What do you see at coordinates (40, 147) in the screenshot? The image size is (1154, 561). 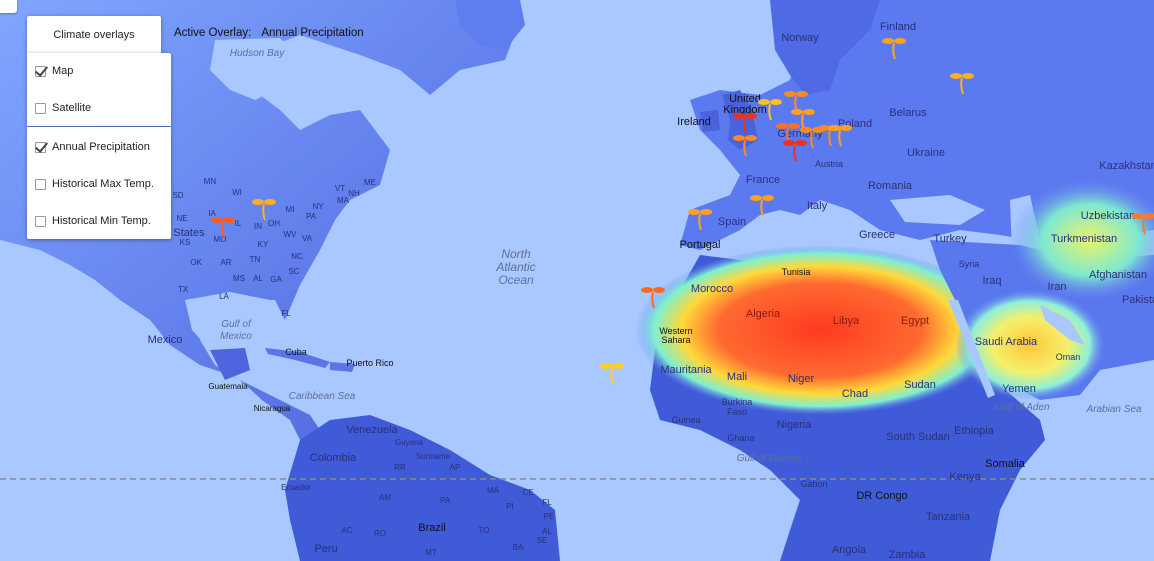 I see `annual-precipitation-checkbox` at bounding box center [40, 147].